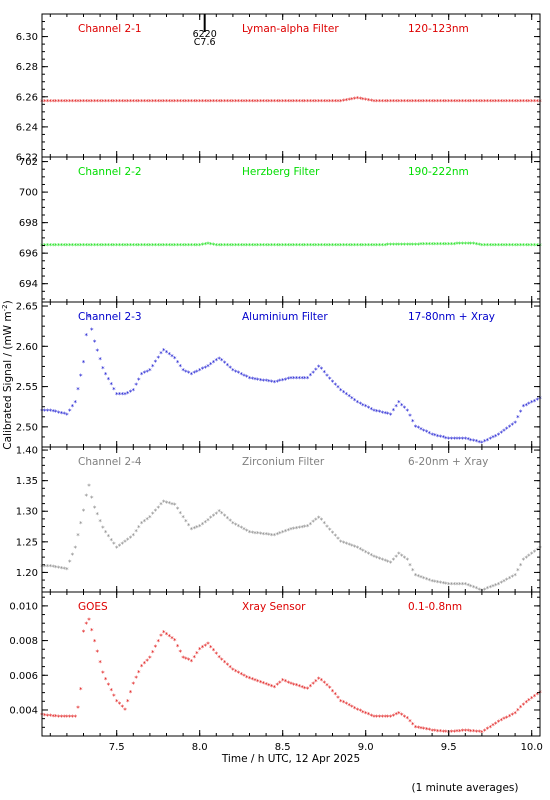  I want to click on panel-label: Channel 2-3, so click(110, 317).